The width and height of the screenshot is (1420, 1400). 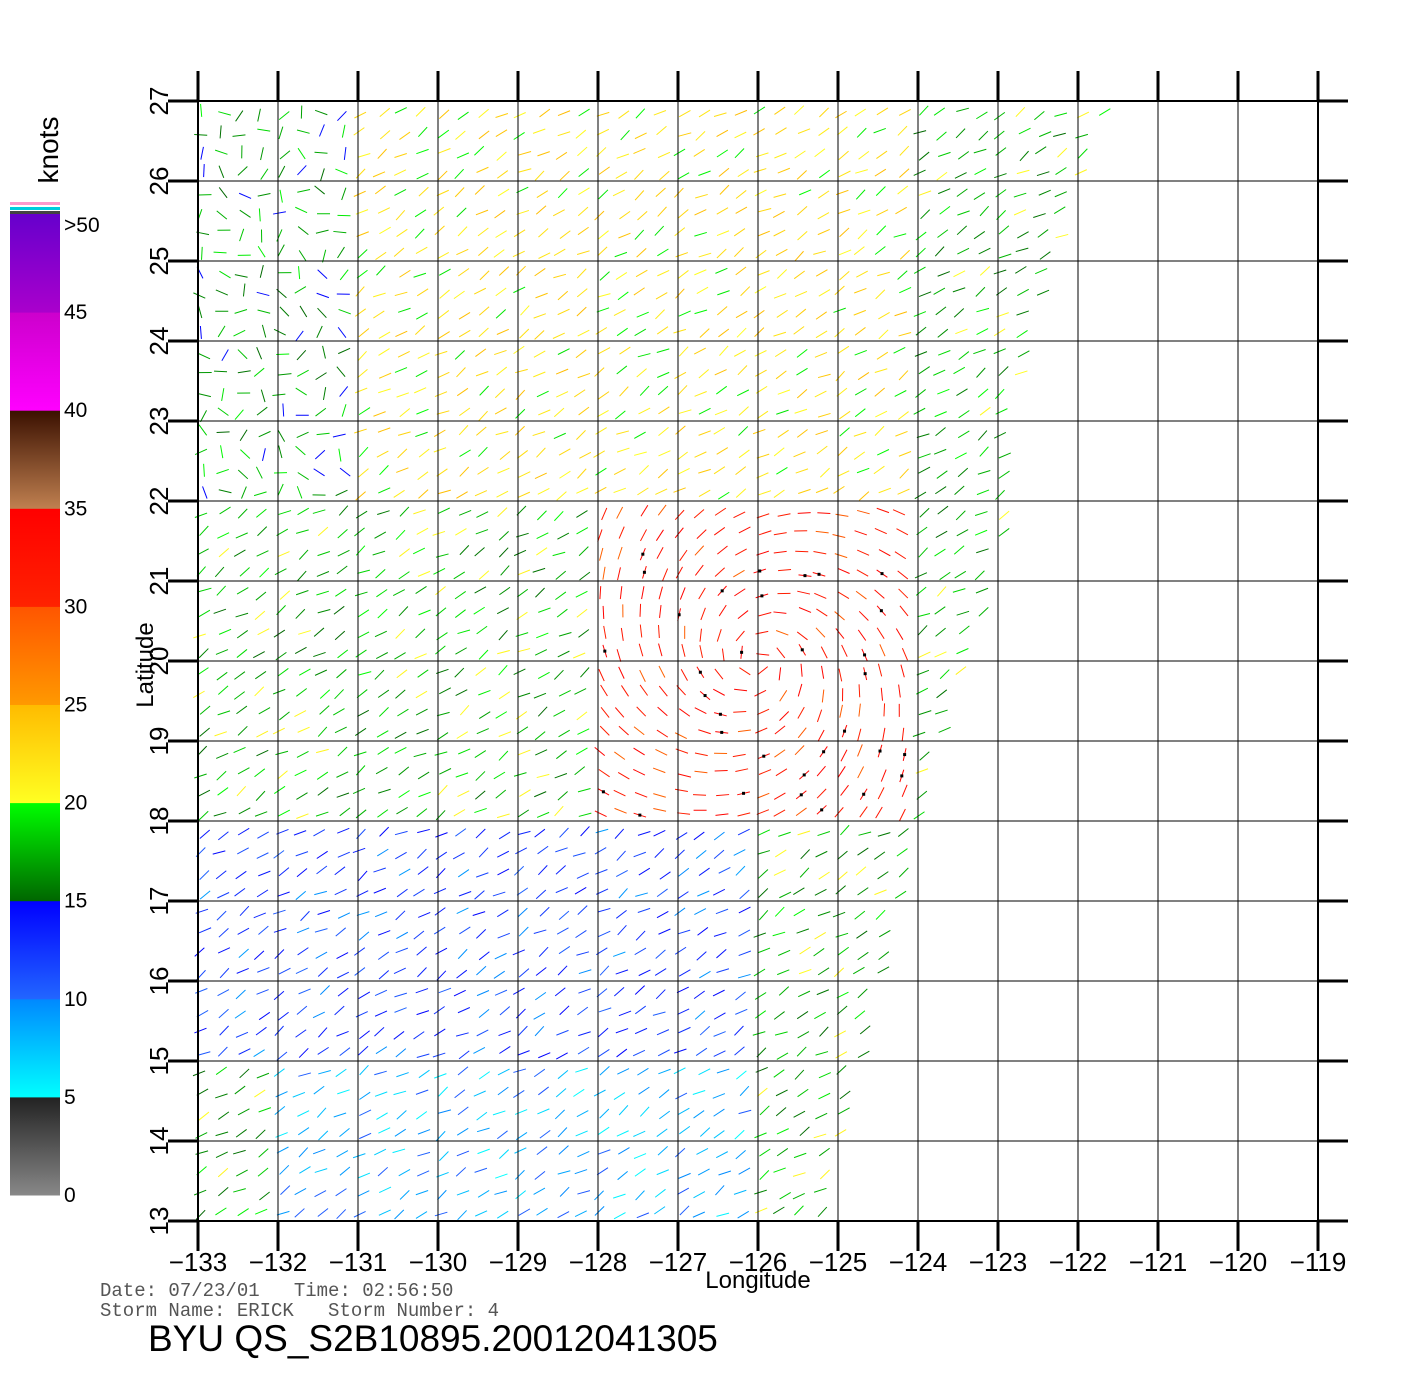 I want to click on colorbar-label: 30, so click(x=75, y=606).